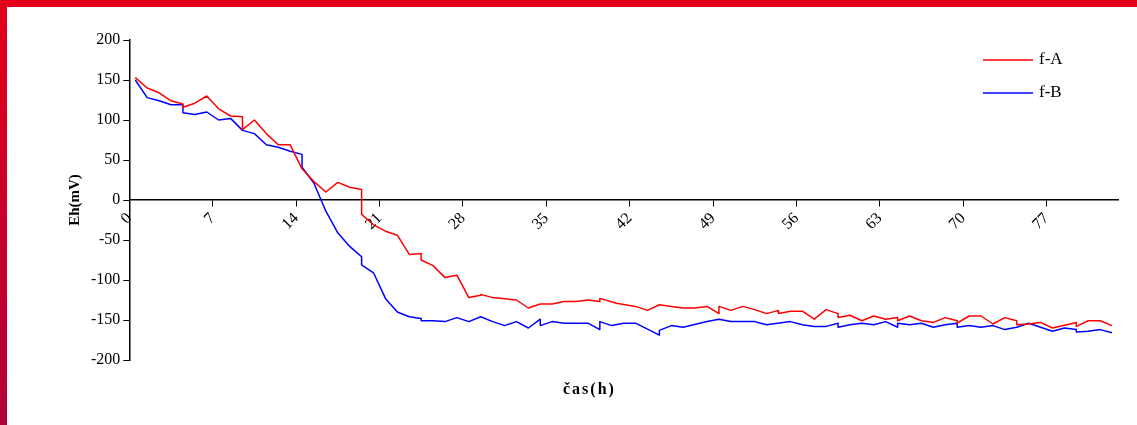  I want to click on y-tick-label: 0, so click(116, 199).